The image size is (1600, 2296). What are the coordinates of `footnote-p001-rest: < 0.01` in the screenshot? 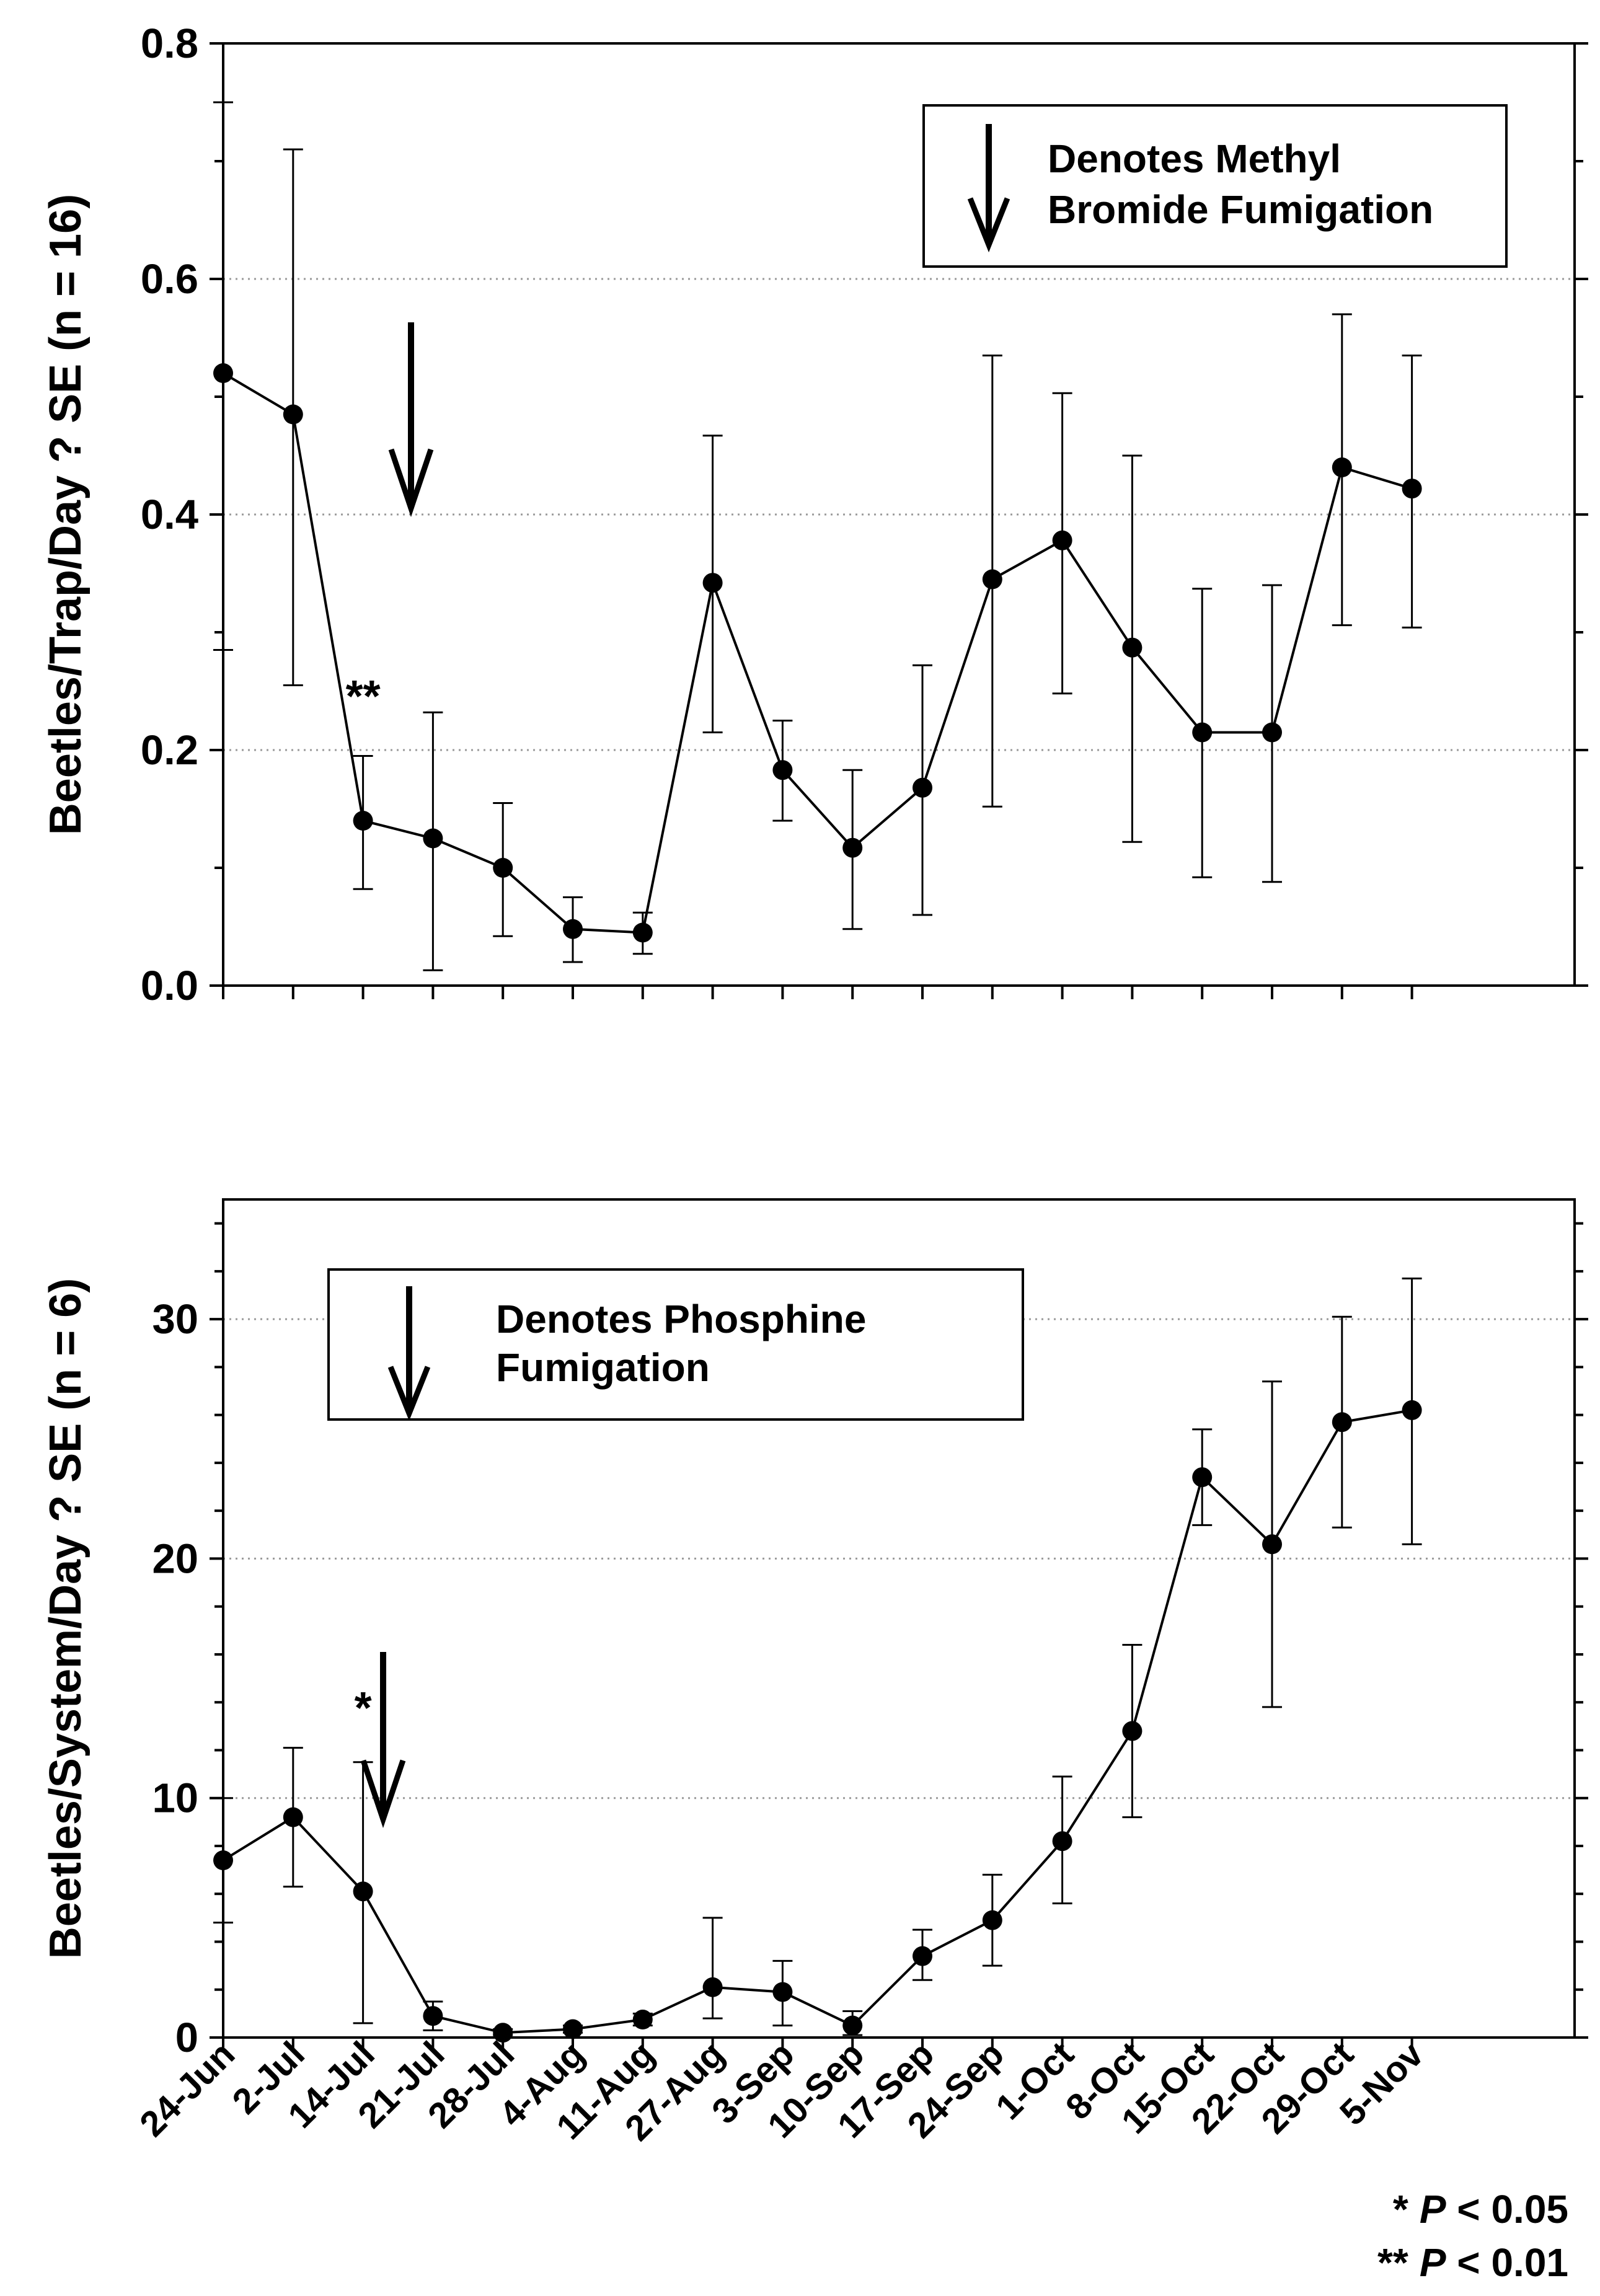 It's located at (1507, 2262).